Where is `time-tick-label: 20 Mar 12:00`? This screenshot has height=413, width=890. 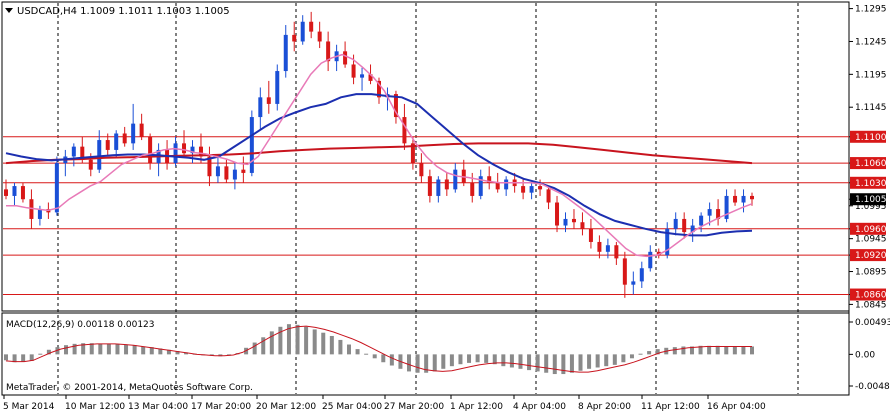
time-tick-label: 20 Mar 12:00 is located at coordinates (286, 407).